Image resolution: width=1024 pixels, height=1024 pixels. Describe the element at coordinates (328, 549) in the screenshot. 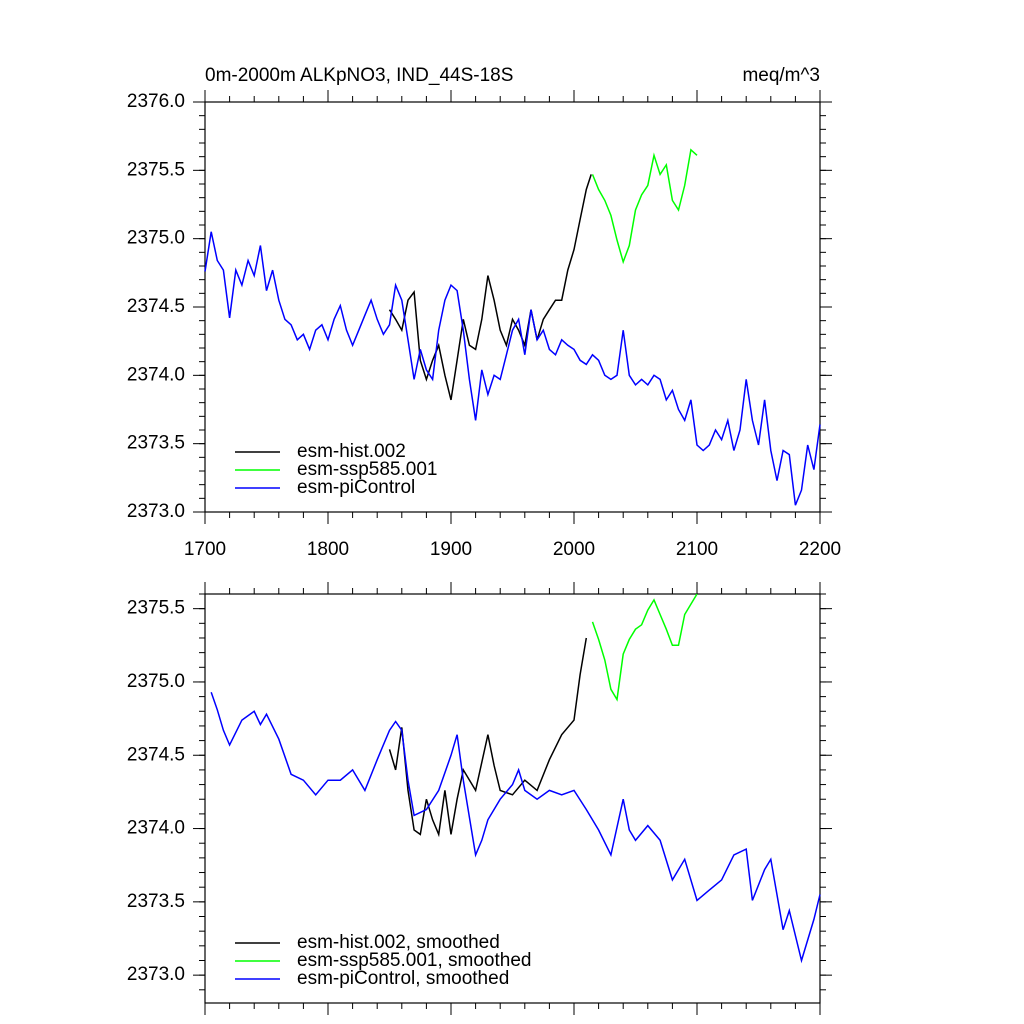

I see `x-tick-label: 1800` at that location.